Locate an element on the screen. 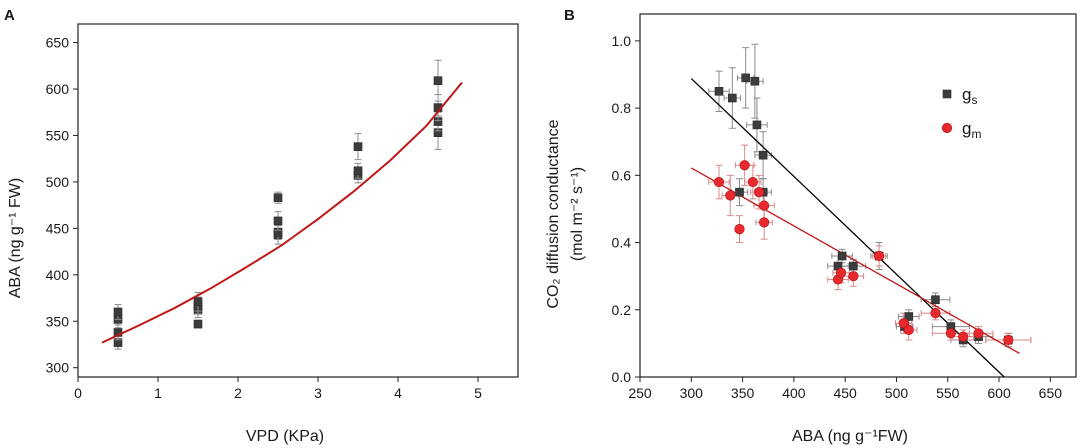 Image resolution: width=1084 pixels, height=448 pixels. panel-b-y-tick-label: 0.6 is located at coordinates (622, 175).